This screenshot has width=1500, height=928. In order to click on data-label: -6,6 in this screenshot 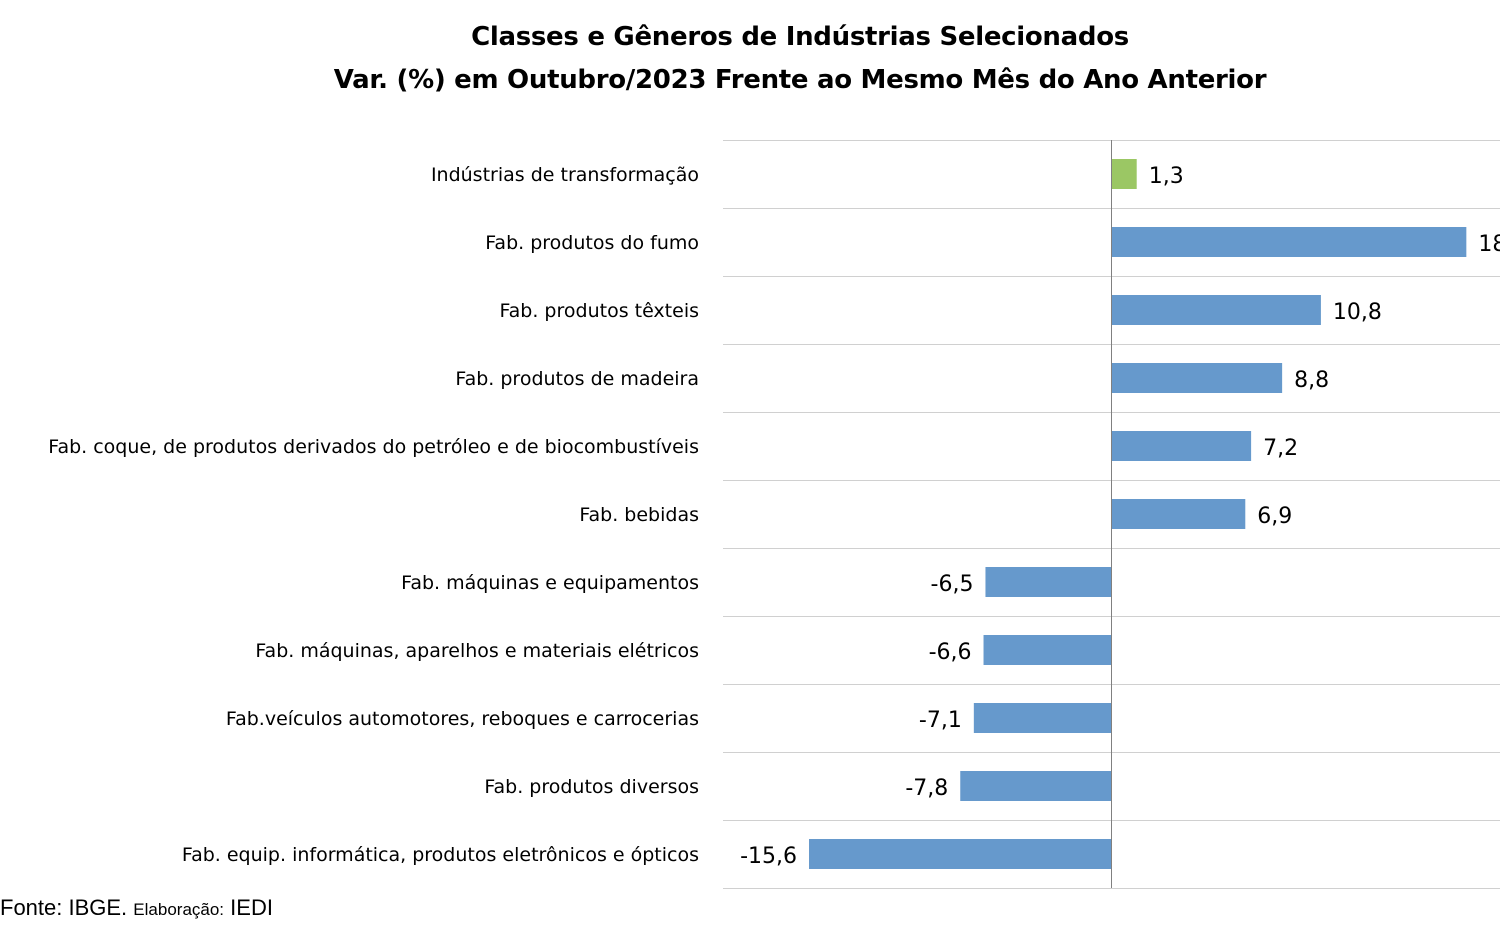, I will do `click(950, 652)`.